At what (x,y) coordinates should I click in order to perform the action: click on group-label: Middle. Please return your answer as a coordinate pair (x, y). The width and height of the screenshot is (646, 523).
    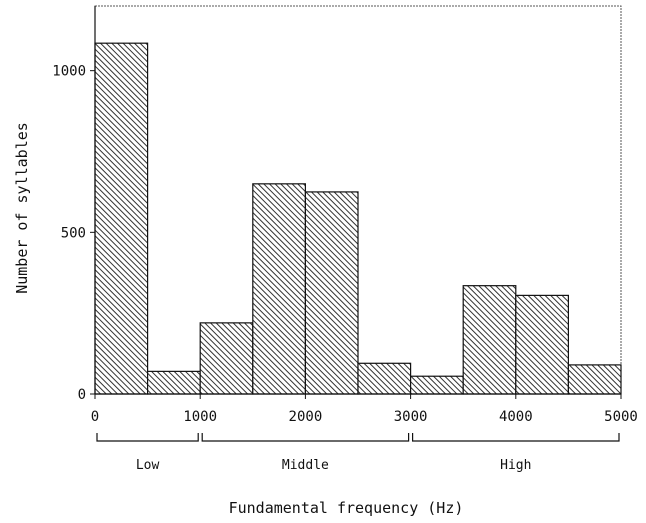
    Looking at the image, I should click on (305, 465).